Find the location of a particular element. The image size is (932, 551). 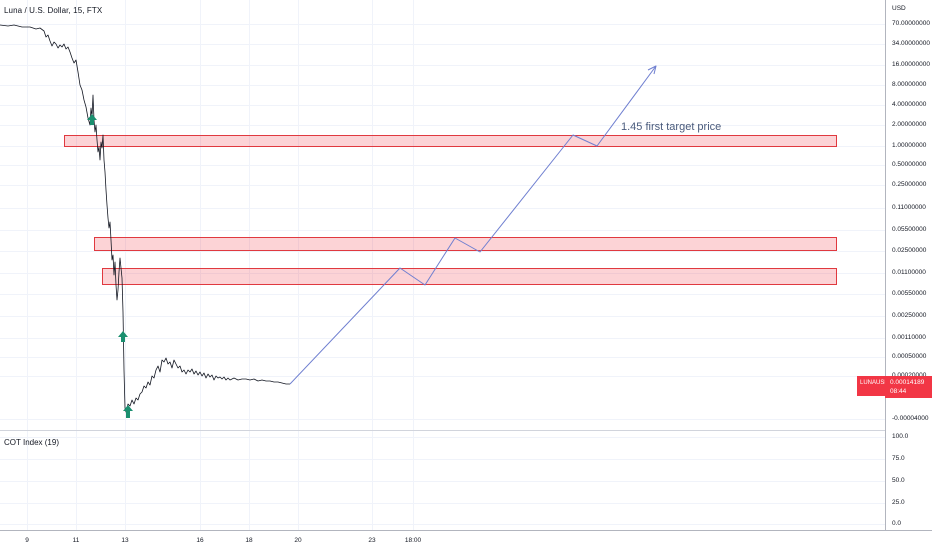

time-axis-label: 23 is located at coordinates (372, 540).